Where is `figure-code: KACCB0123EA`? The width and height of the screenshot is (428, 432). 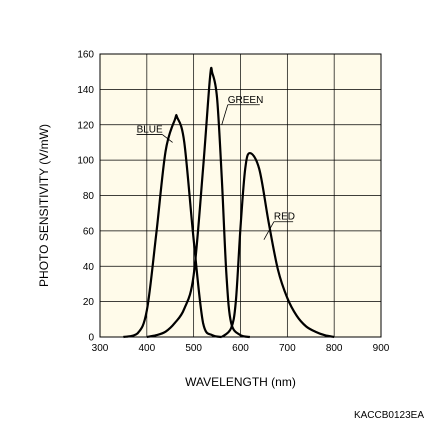 figure-code: KACCB0123EA is located at coordinates (389, 415).